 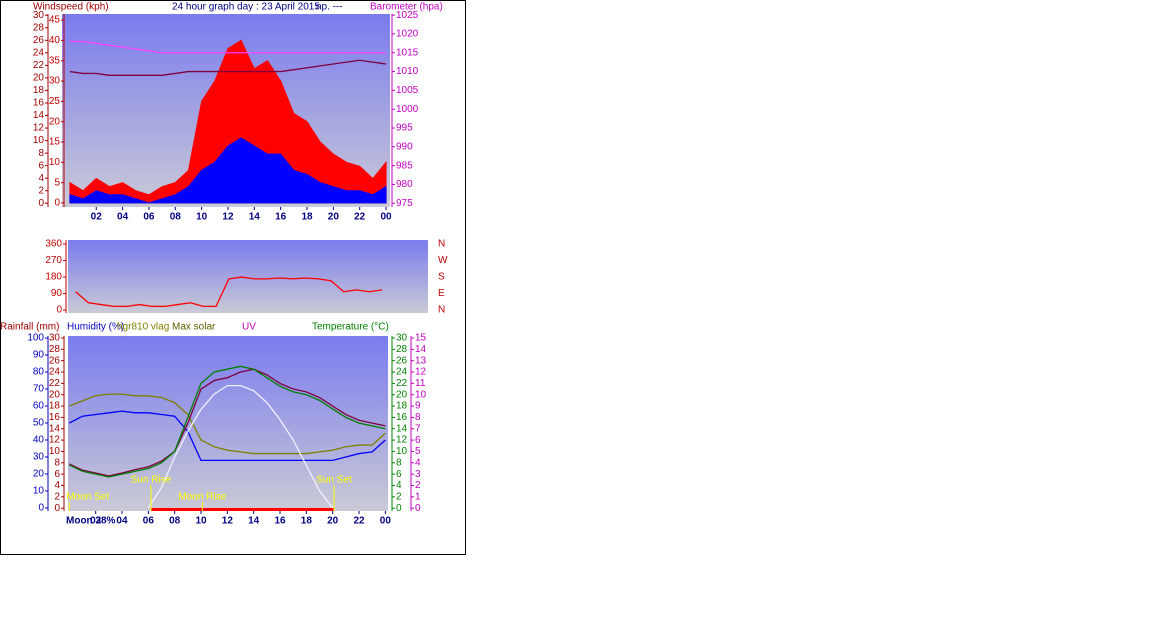 I want to click on x-tick-label: 00, so click(x=386, y=217).